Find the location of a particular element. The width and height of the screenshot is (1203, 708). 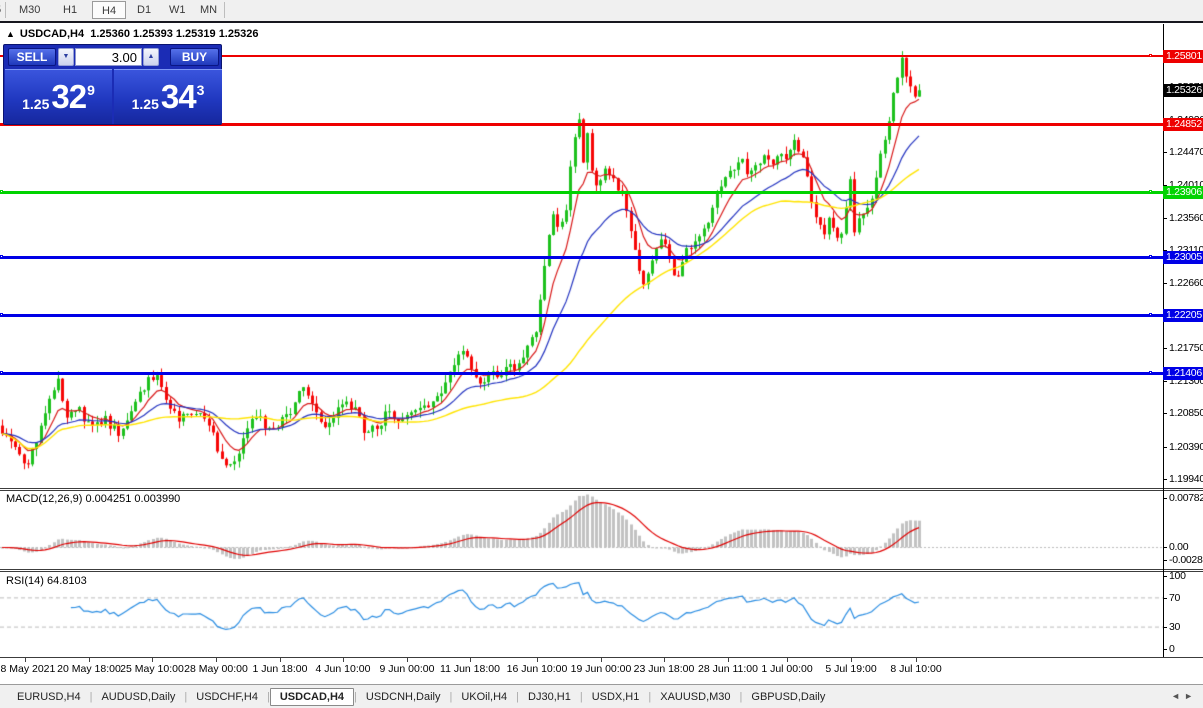

horizontal-line-1.22205 is located at coordinates (581, 315).